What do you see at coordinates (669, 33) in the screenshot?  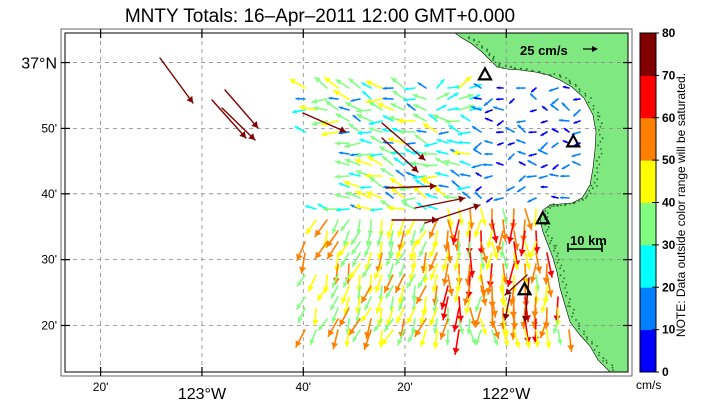 I see `colorbar-tick-label: 80` at bounding box center [669, 33].